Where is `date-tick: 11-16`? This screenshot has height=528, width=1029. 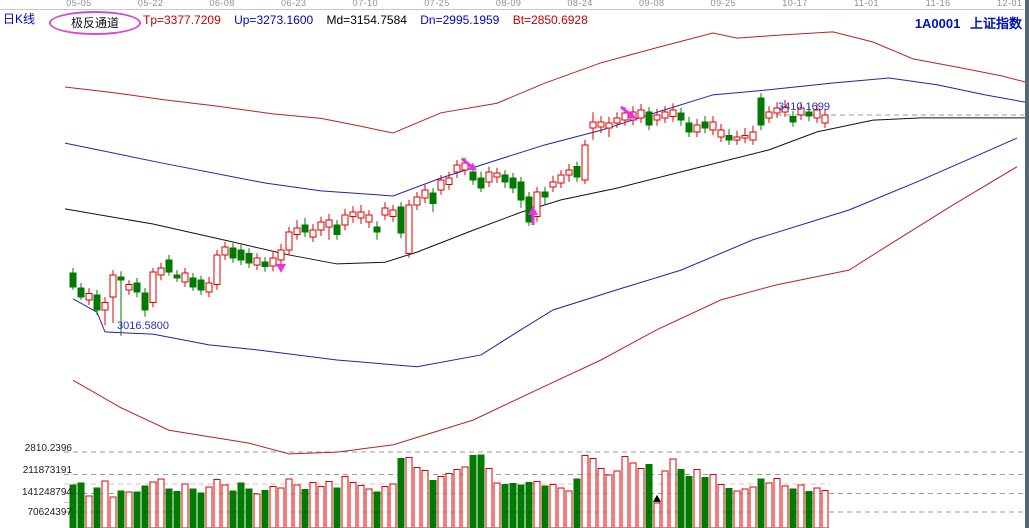 date-tick: 11-16 is located at coordinates (938, 4).